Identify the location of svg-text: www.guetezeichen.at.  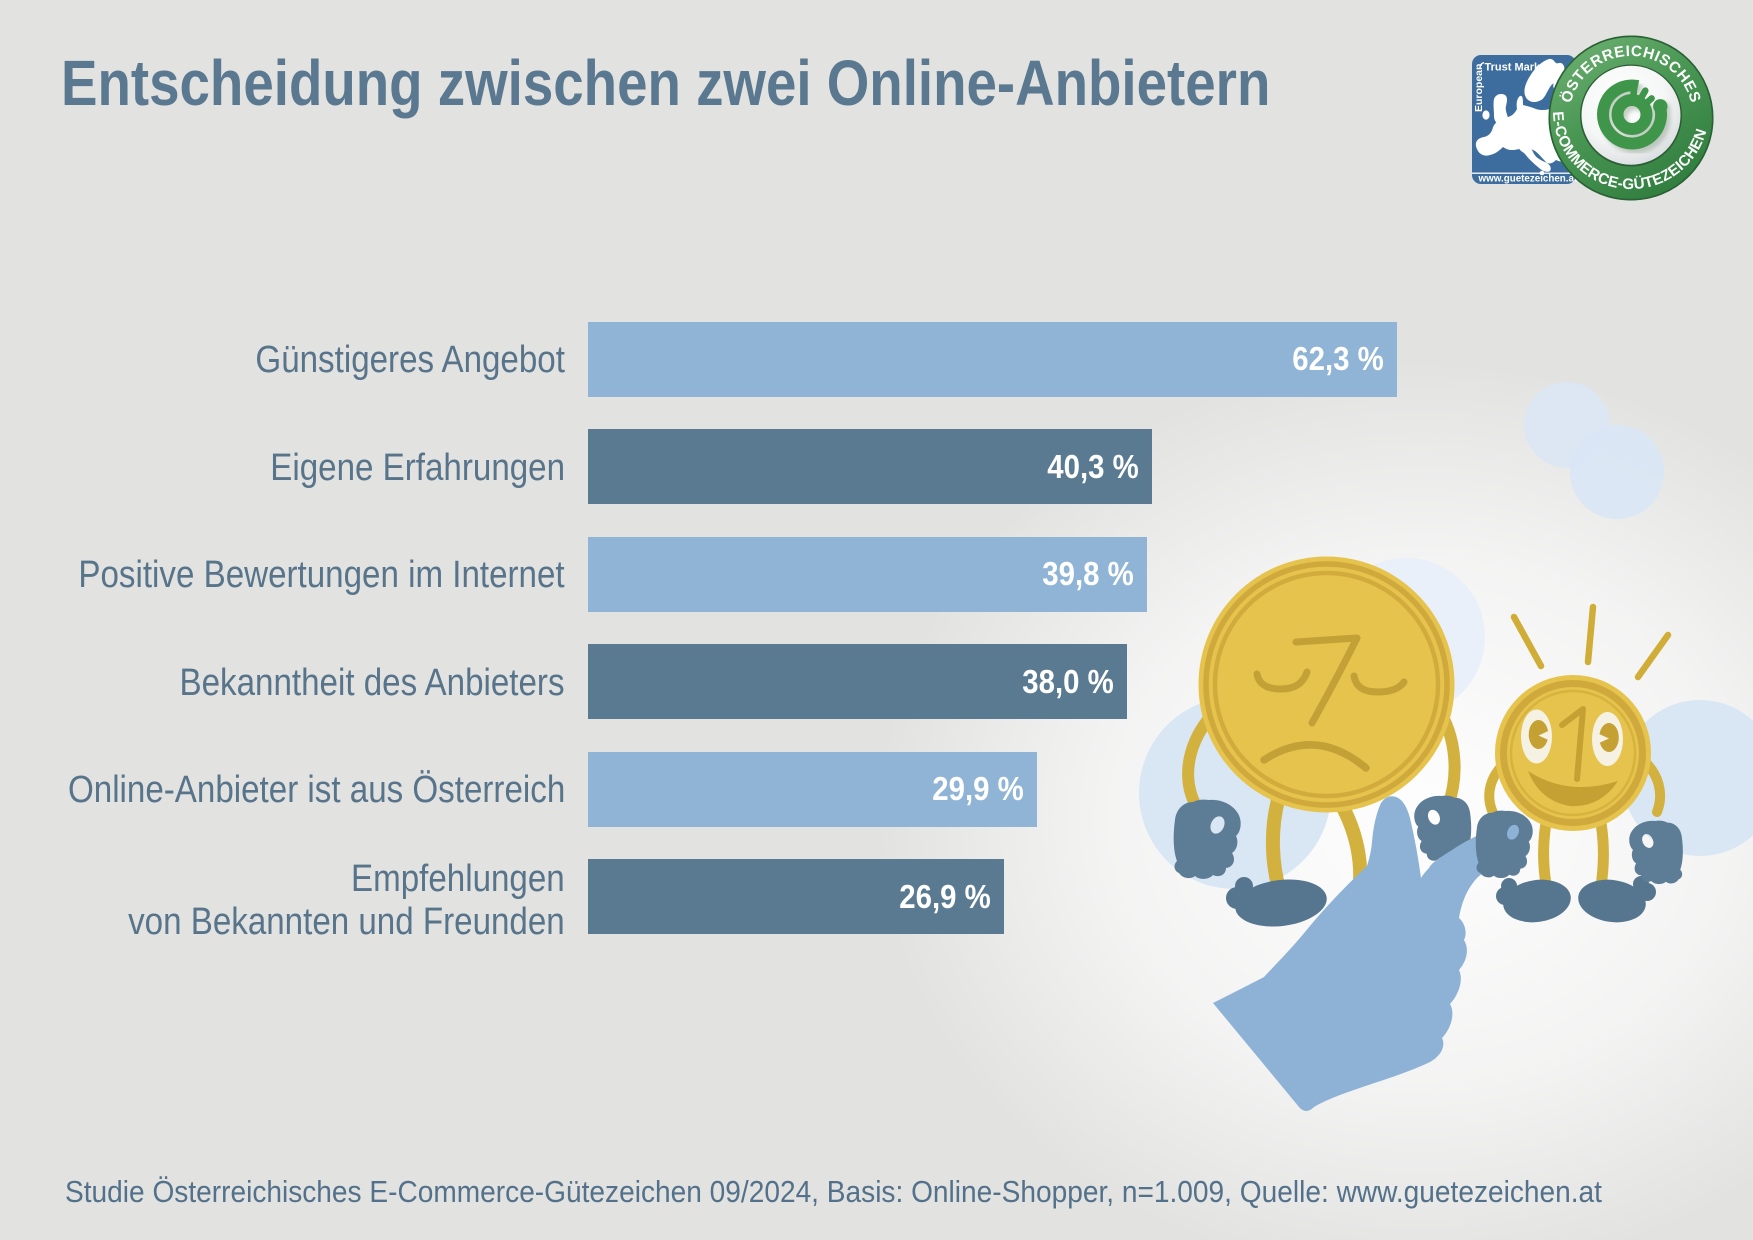
(1528, 179).